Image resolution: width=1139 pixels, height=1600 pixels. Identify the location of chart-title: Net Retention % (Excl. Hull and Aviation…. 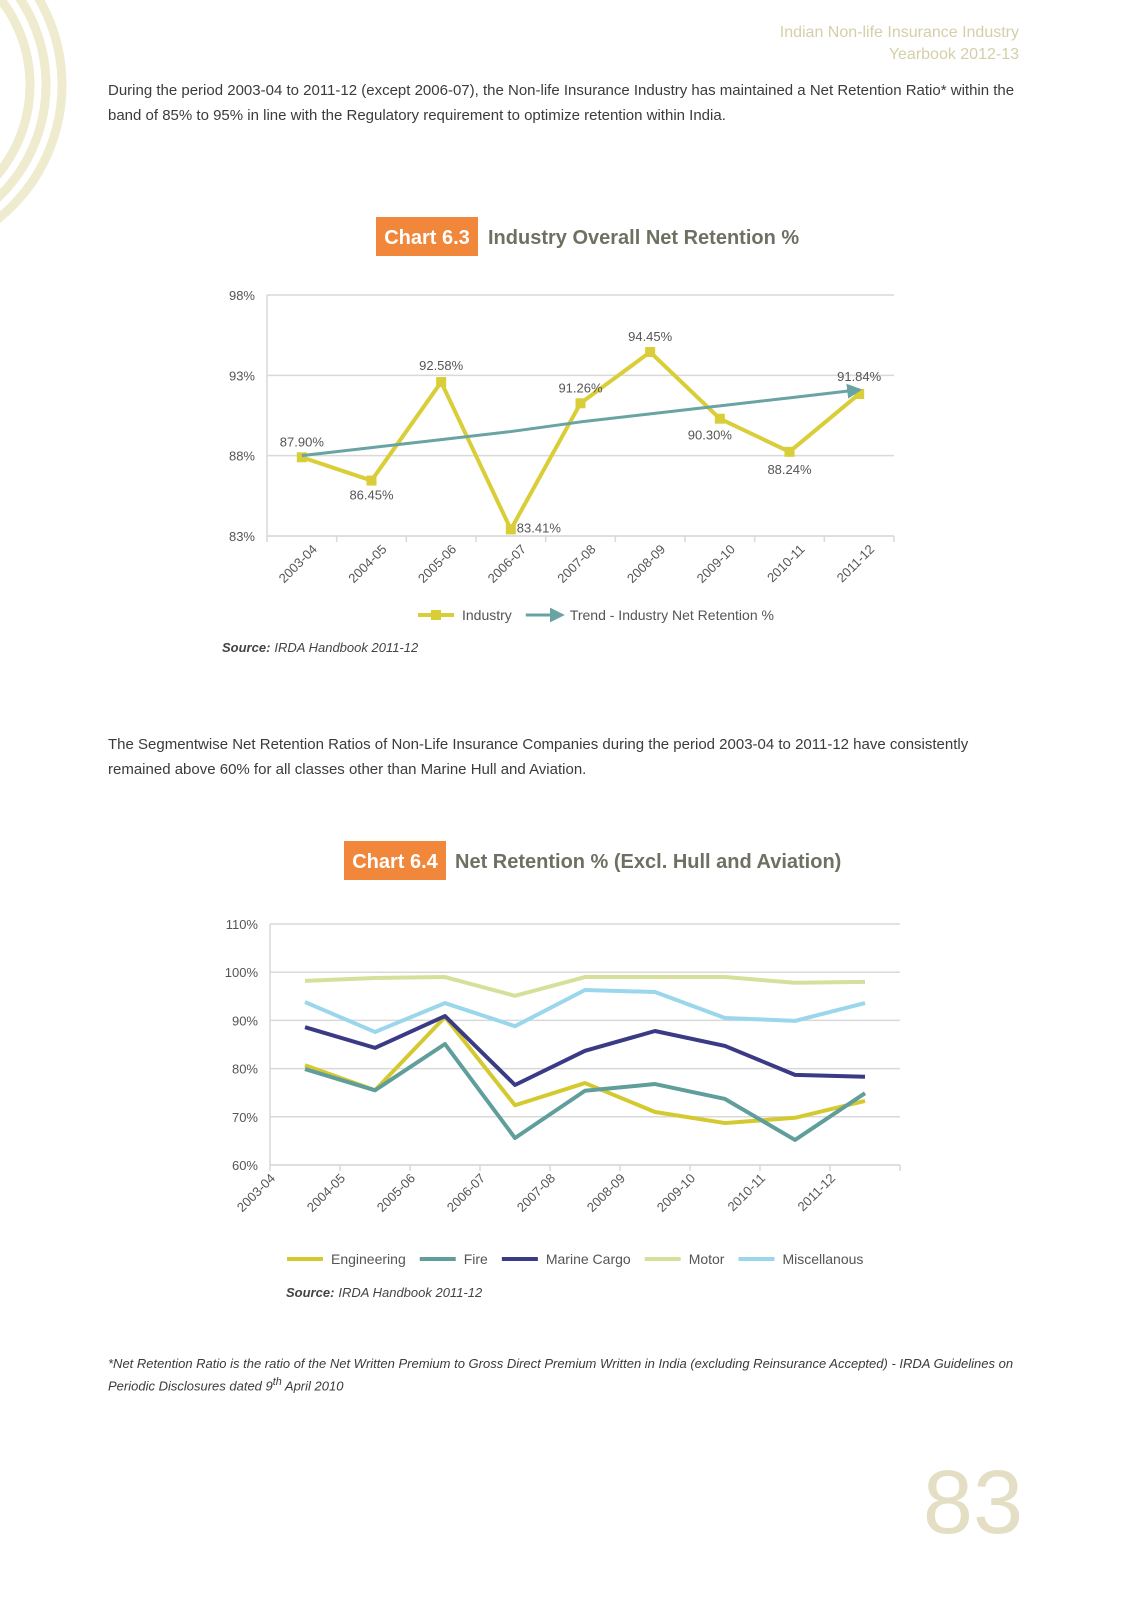
(648, 862).